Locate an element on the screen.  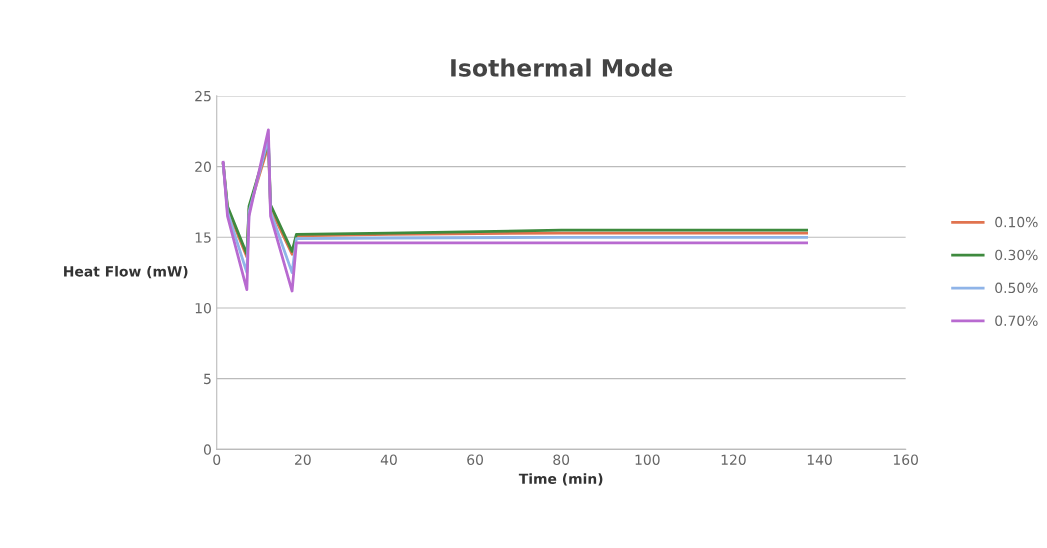
x-axis-title: Time (min) is located at coordinates (560, 479).